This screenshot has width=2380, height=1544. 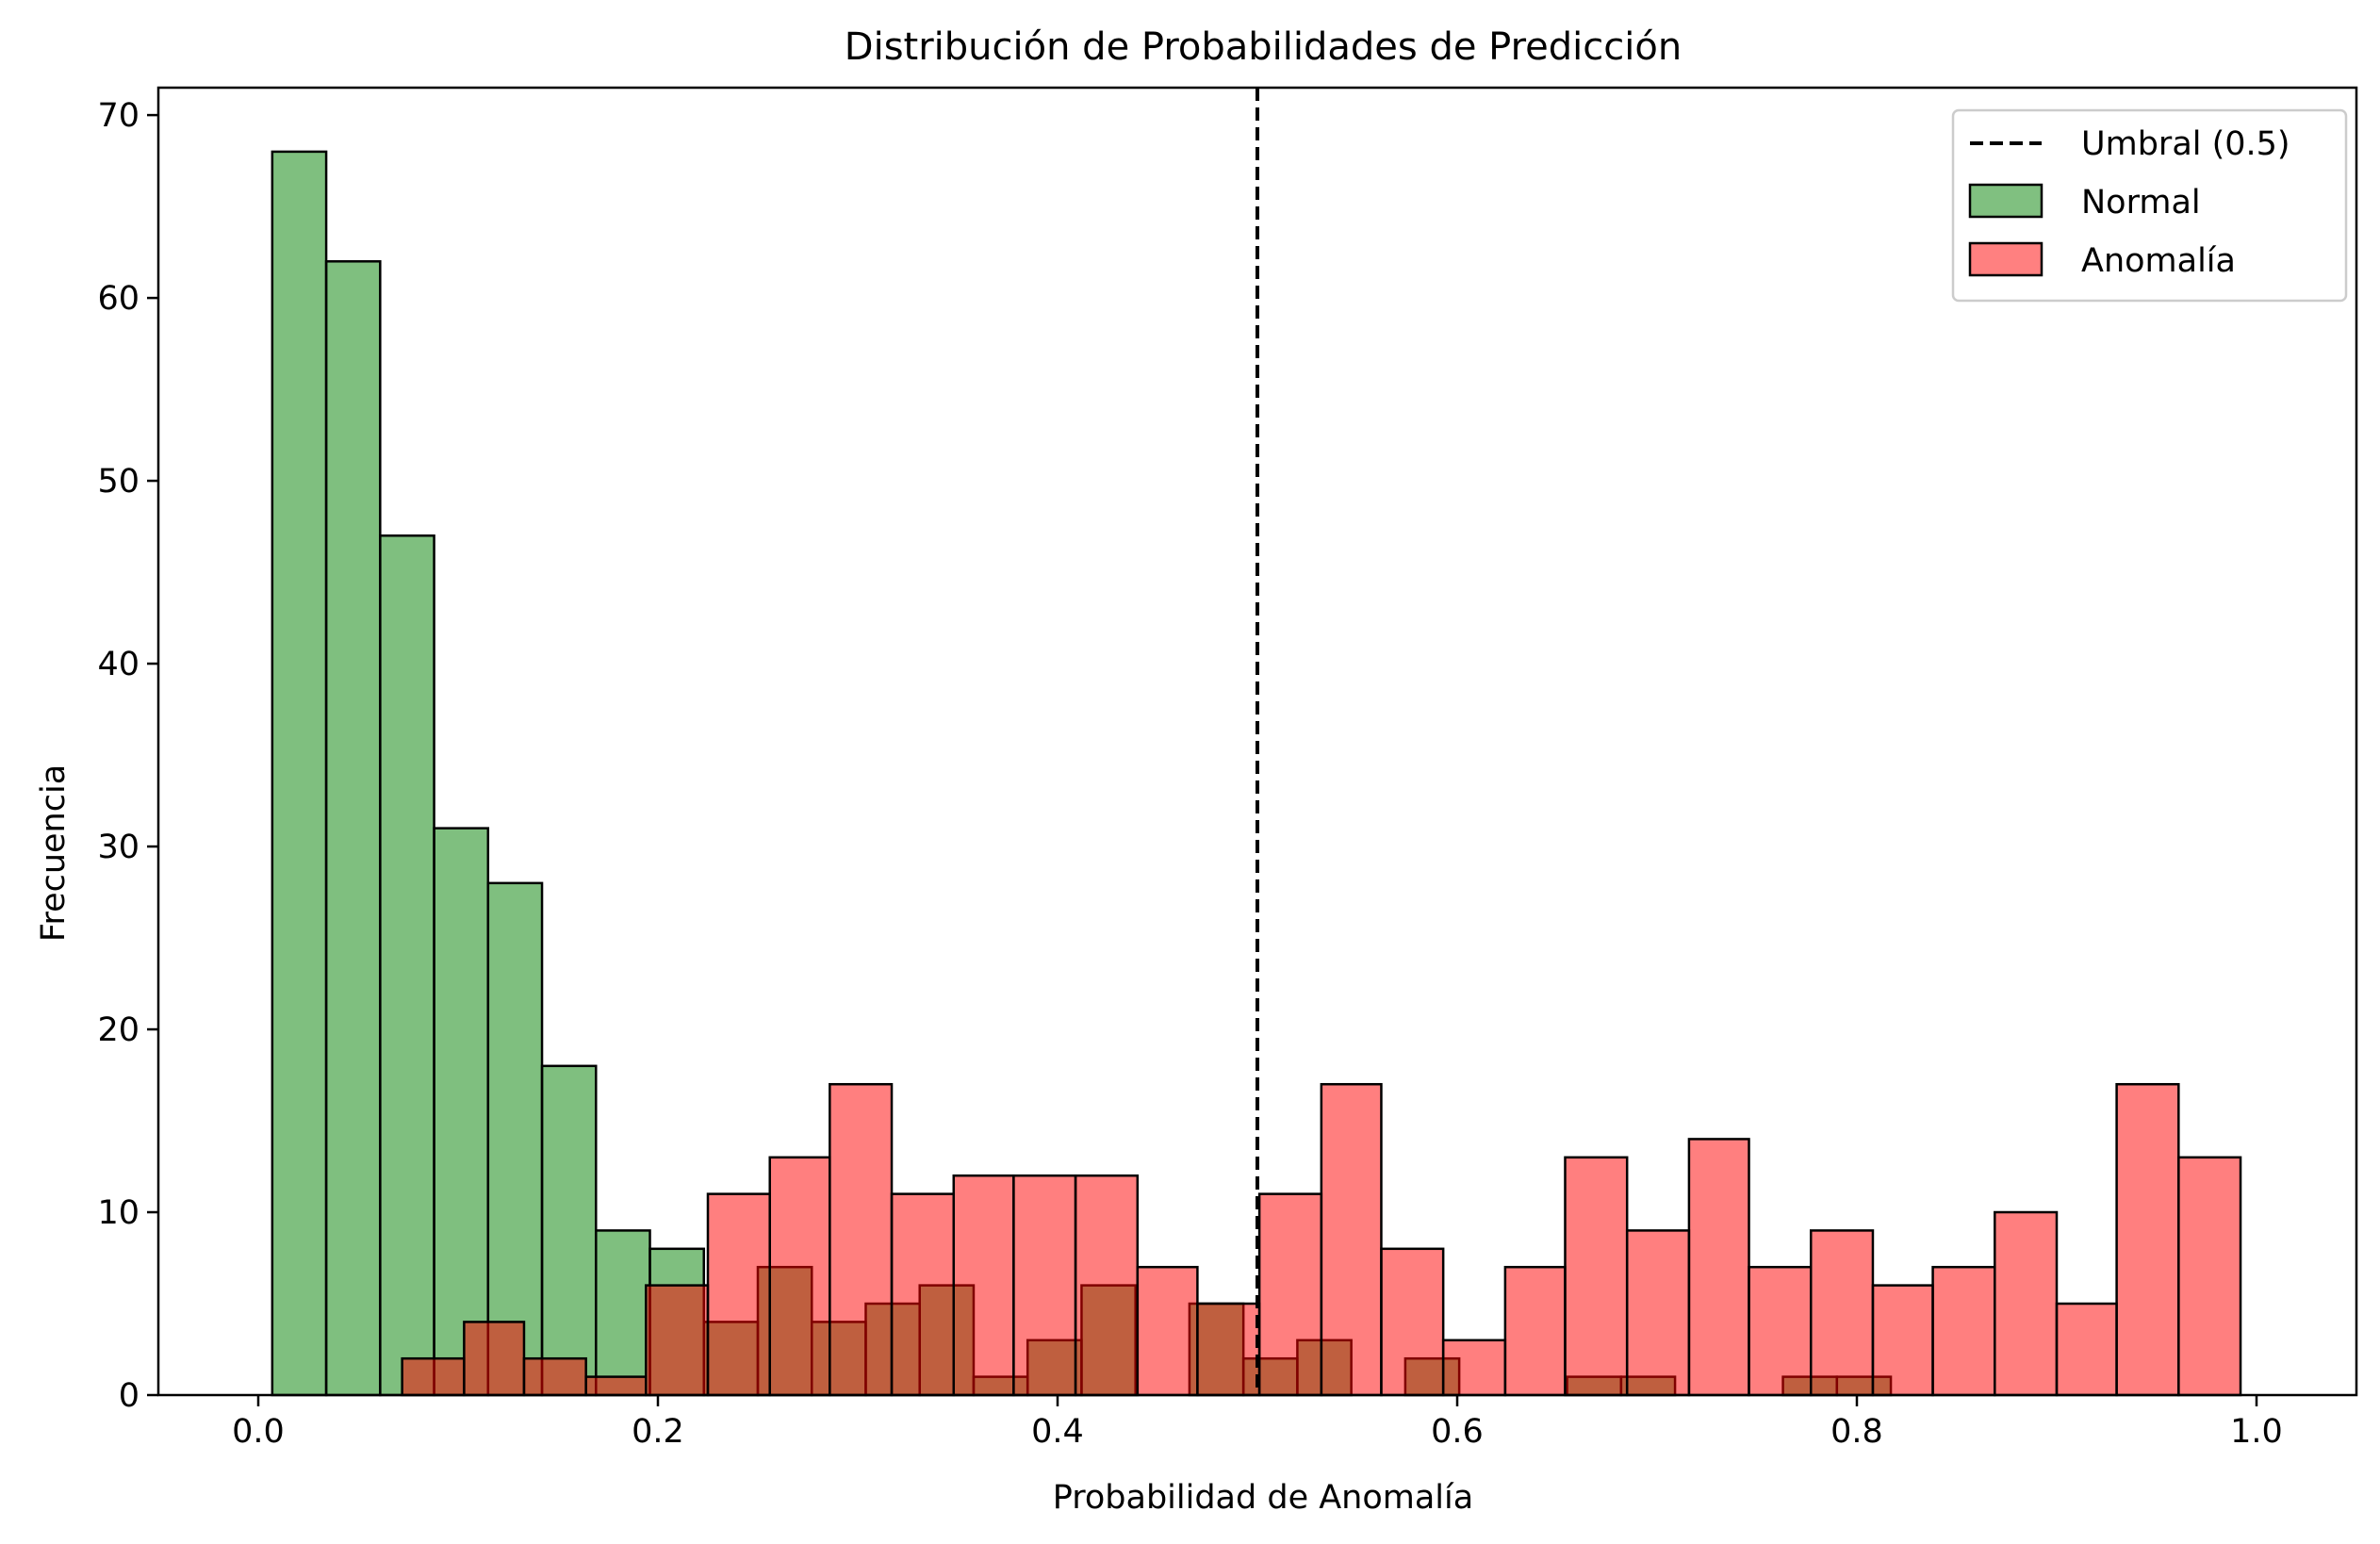 What do you see at coordinates (118, 1030) in the screenshot?
I see `y-tick-label: 20` at bounding box center [118, 1030].